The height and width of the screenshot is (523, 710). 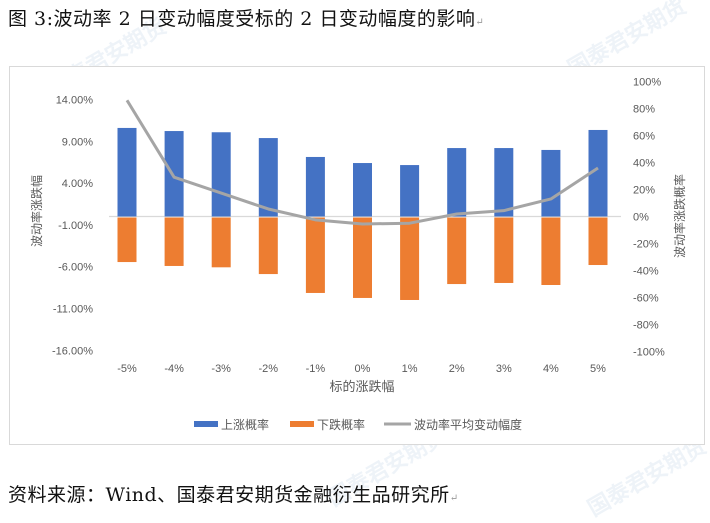 What do you see at coordinates (644, 137) in the screenshot?
I see `y2-tick-label: 60%` at bounding box center [644, 137].